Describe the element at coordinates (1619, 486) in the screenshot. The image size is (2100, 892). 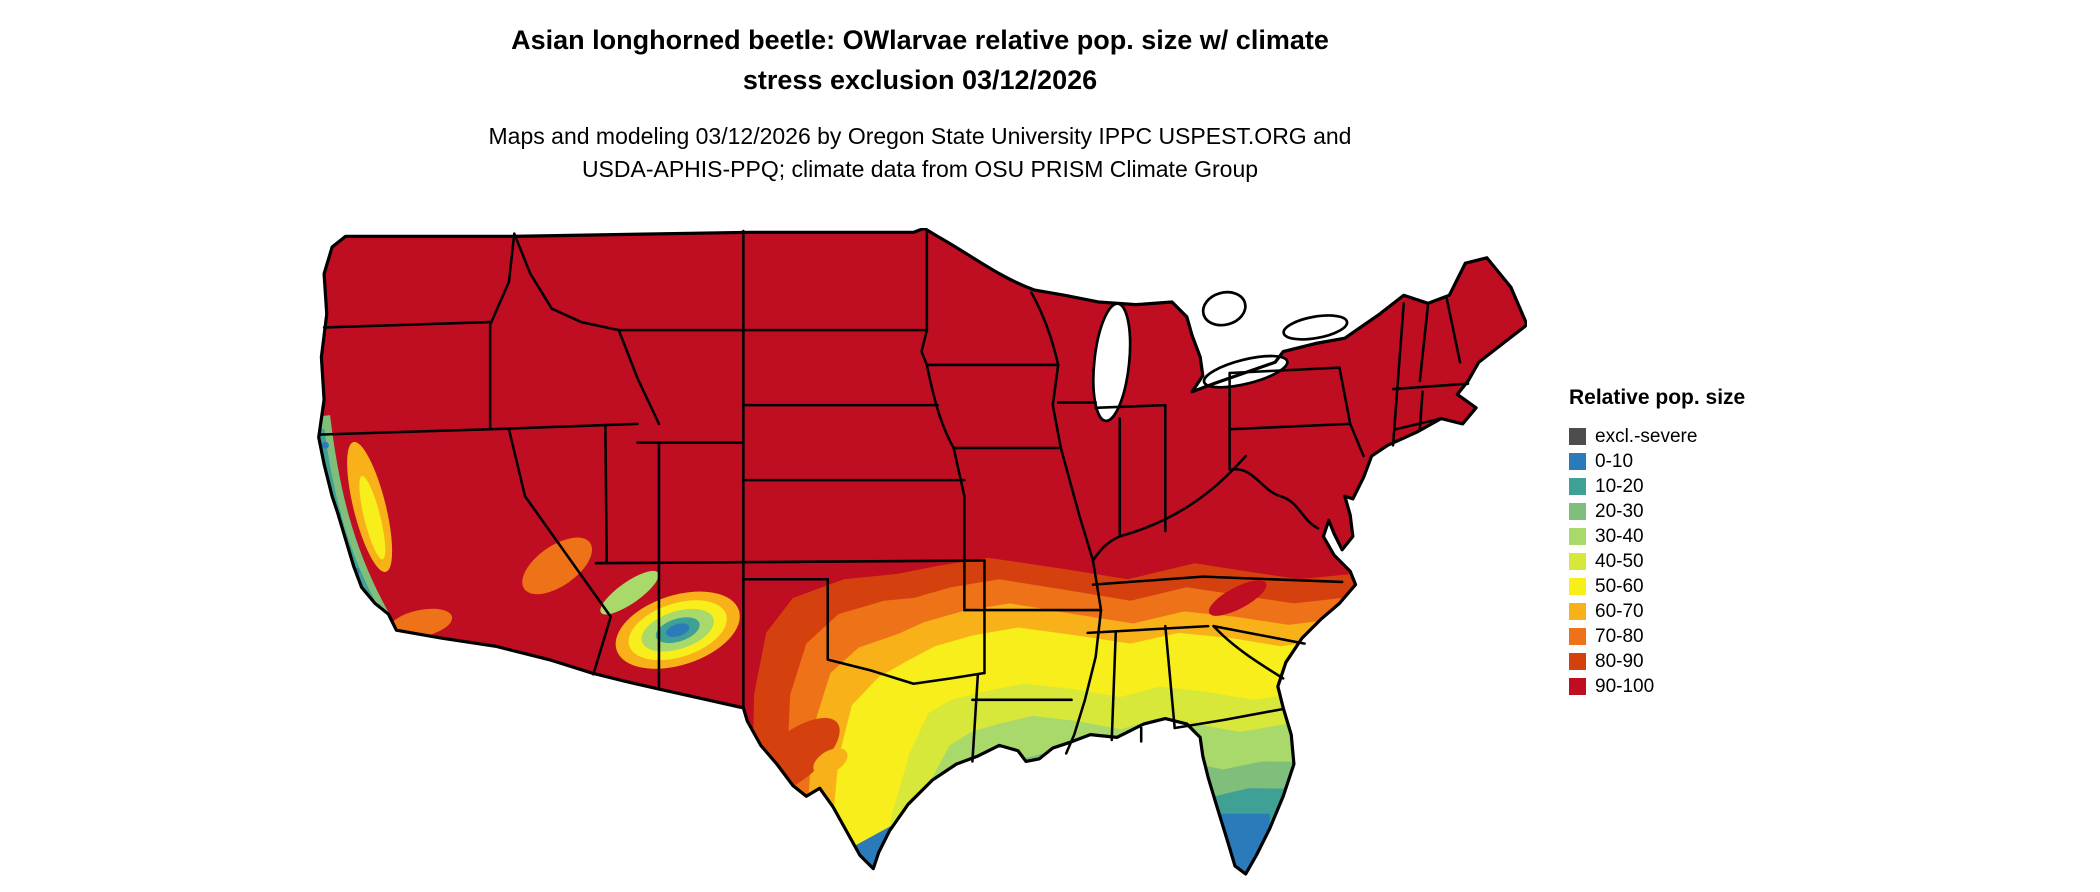
I see `legend-item-label: 10-20` at that location.